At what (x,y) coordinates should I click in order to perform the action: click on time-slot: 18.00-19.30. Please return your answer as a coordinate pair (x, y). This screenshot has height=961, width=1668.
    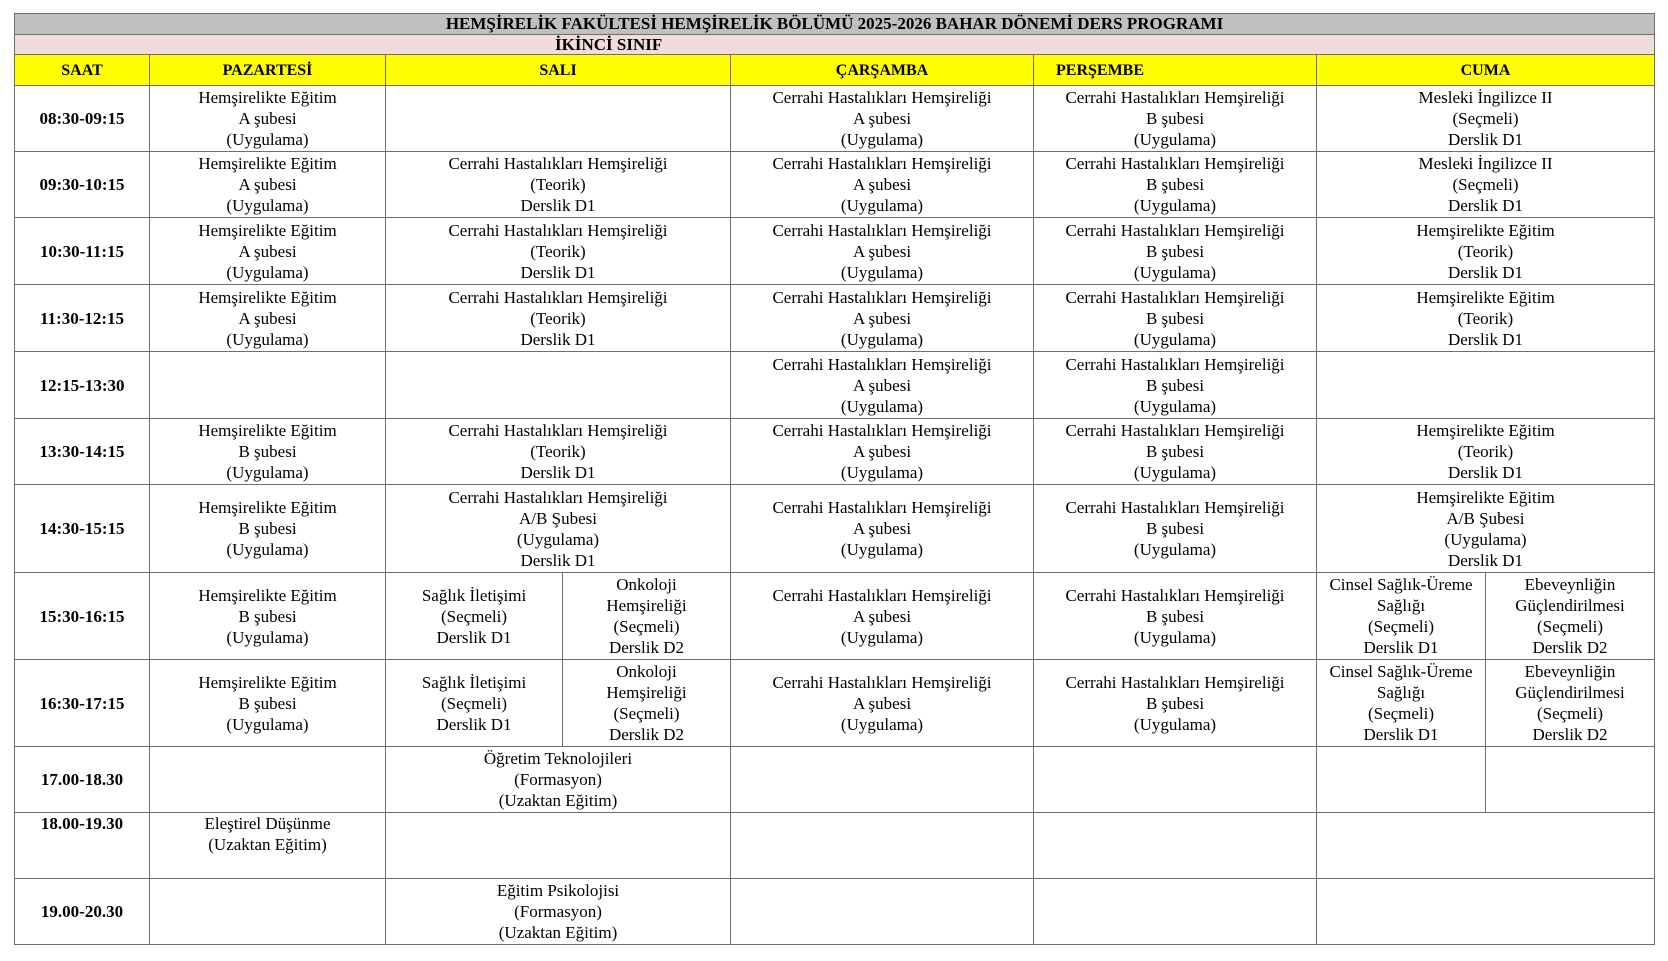
    Looking at the image, I should click on (82, 845).